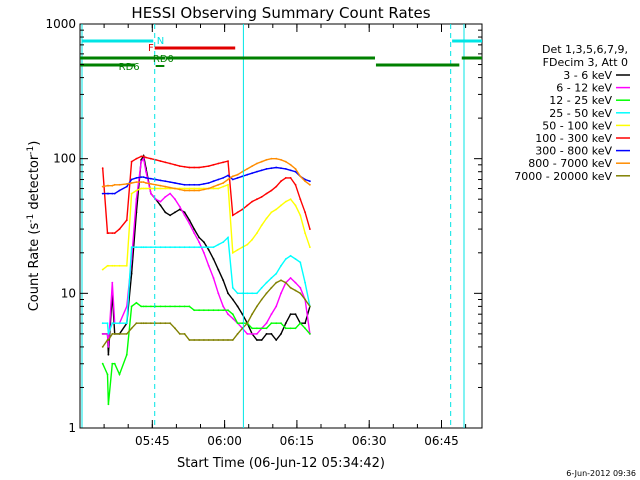  What do you see at coordinates (577, 125) in the screenshot?
I see `legend-label-4: 50 - 100 keV` at bounding box center [577, 125].